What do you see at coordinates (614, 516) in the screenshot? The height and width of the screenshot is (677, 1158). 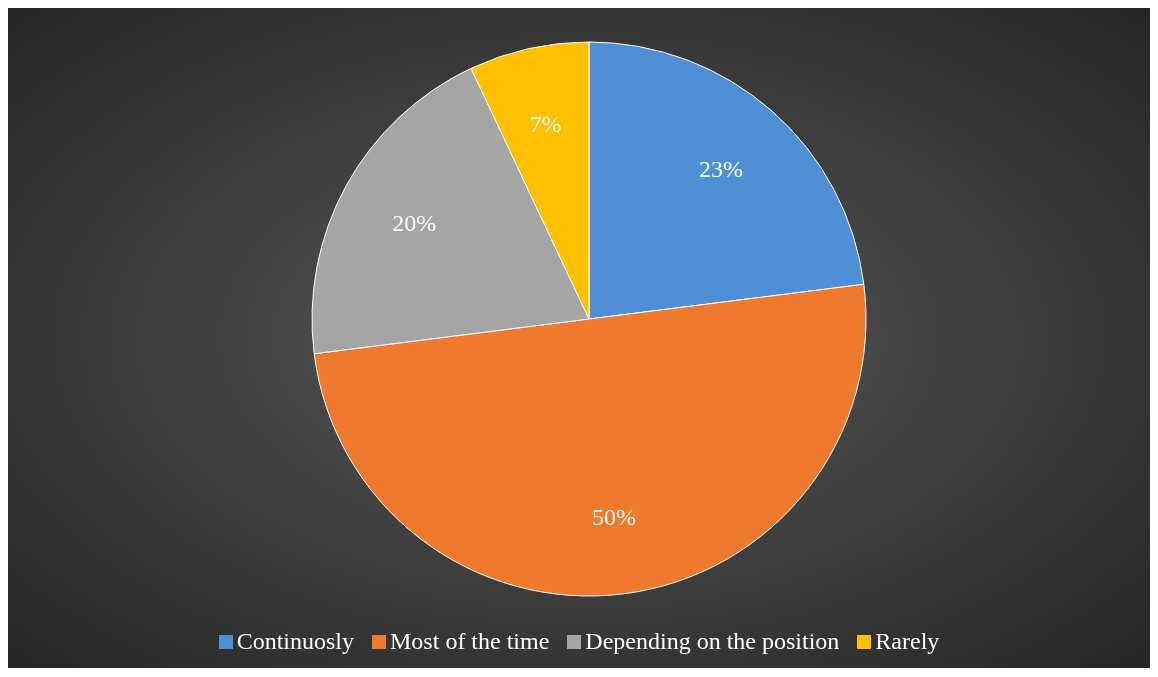 I see `data-label: 50%` at bounding box center [614, 516].